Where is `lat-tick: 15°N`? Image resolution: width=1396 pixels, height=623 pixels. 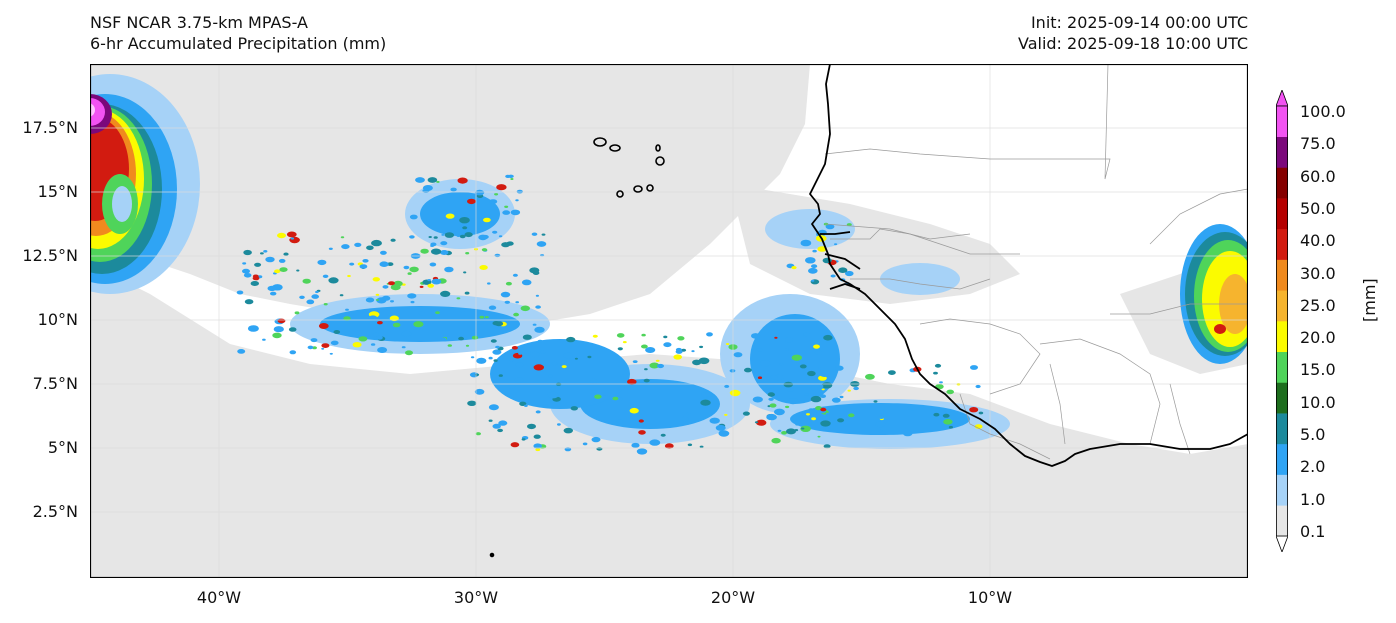 lat-tick: 15°N is located at coordinates (57, 191).